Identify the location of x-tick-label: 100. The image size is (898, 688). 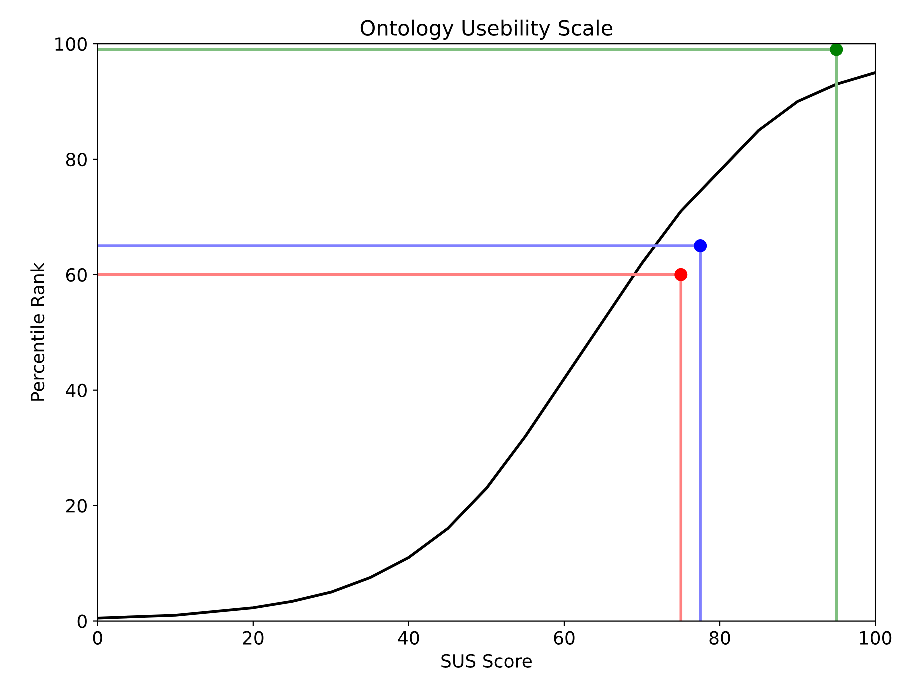
(876, 638).